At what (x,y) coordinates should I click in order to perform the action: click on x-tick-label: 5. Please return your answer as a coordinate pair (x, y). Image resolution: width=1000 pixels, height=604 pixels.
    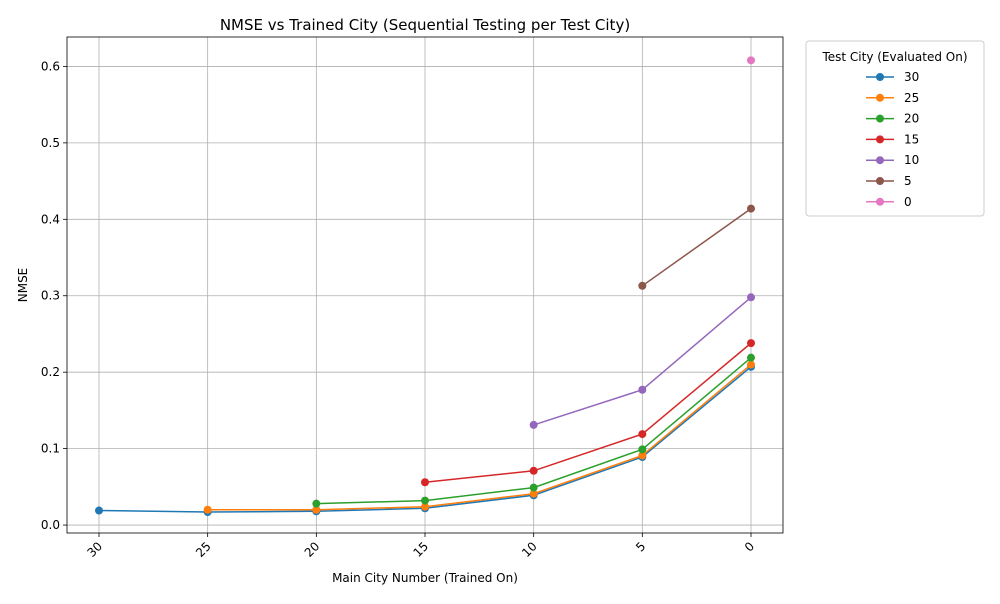
    Looking at the image, I should click on (640, 546).